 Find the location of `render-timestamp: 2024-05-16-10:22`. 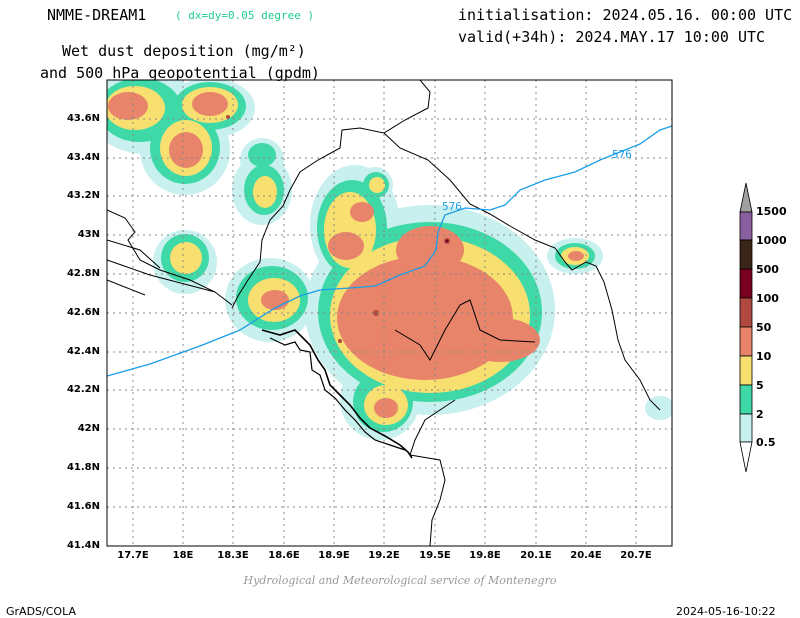

render-timestamp: 2024-05-16-10:22 is located at coordinates (726, 611).